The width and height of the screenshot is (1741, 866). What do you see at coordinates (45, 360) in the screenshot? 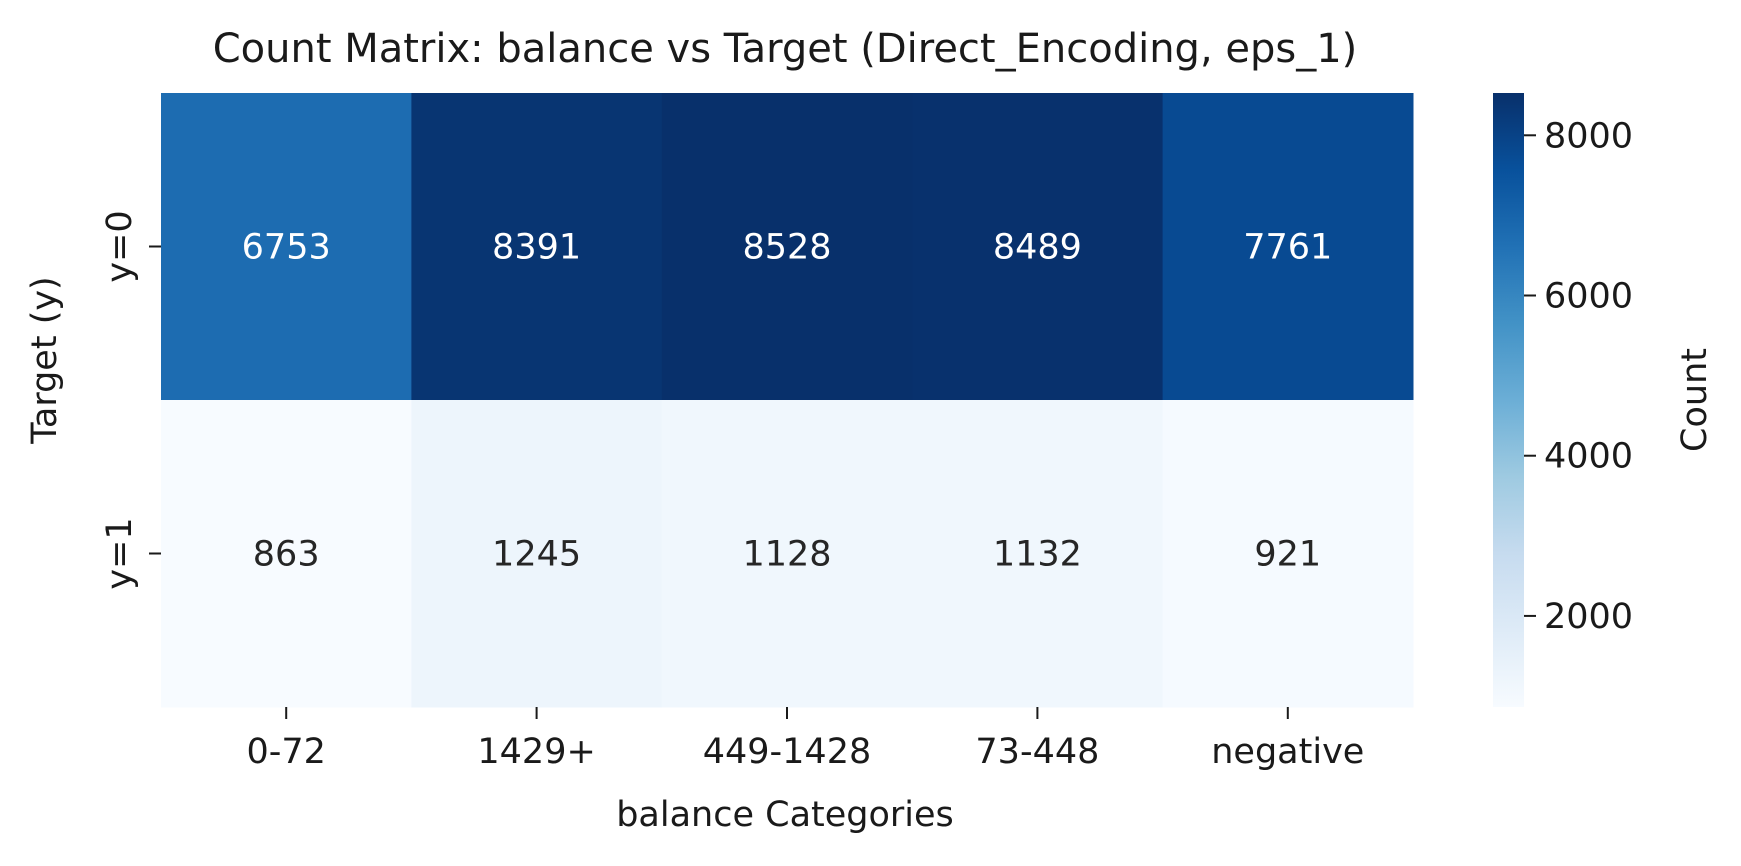
I see `y-axis-label: Target (y)` at bounding box center [45, 360].